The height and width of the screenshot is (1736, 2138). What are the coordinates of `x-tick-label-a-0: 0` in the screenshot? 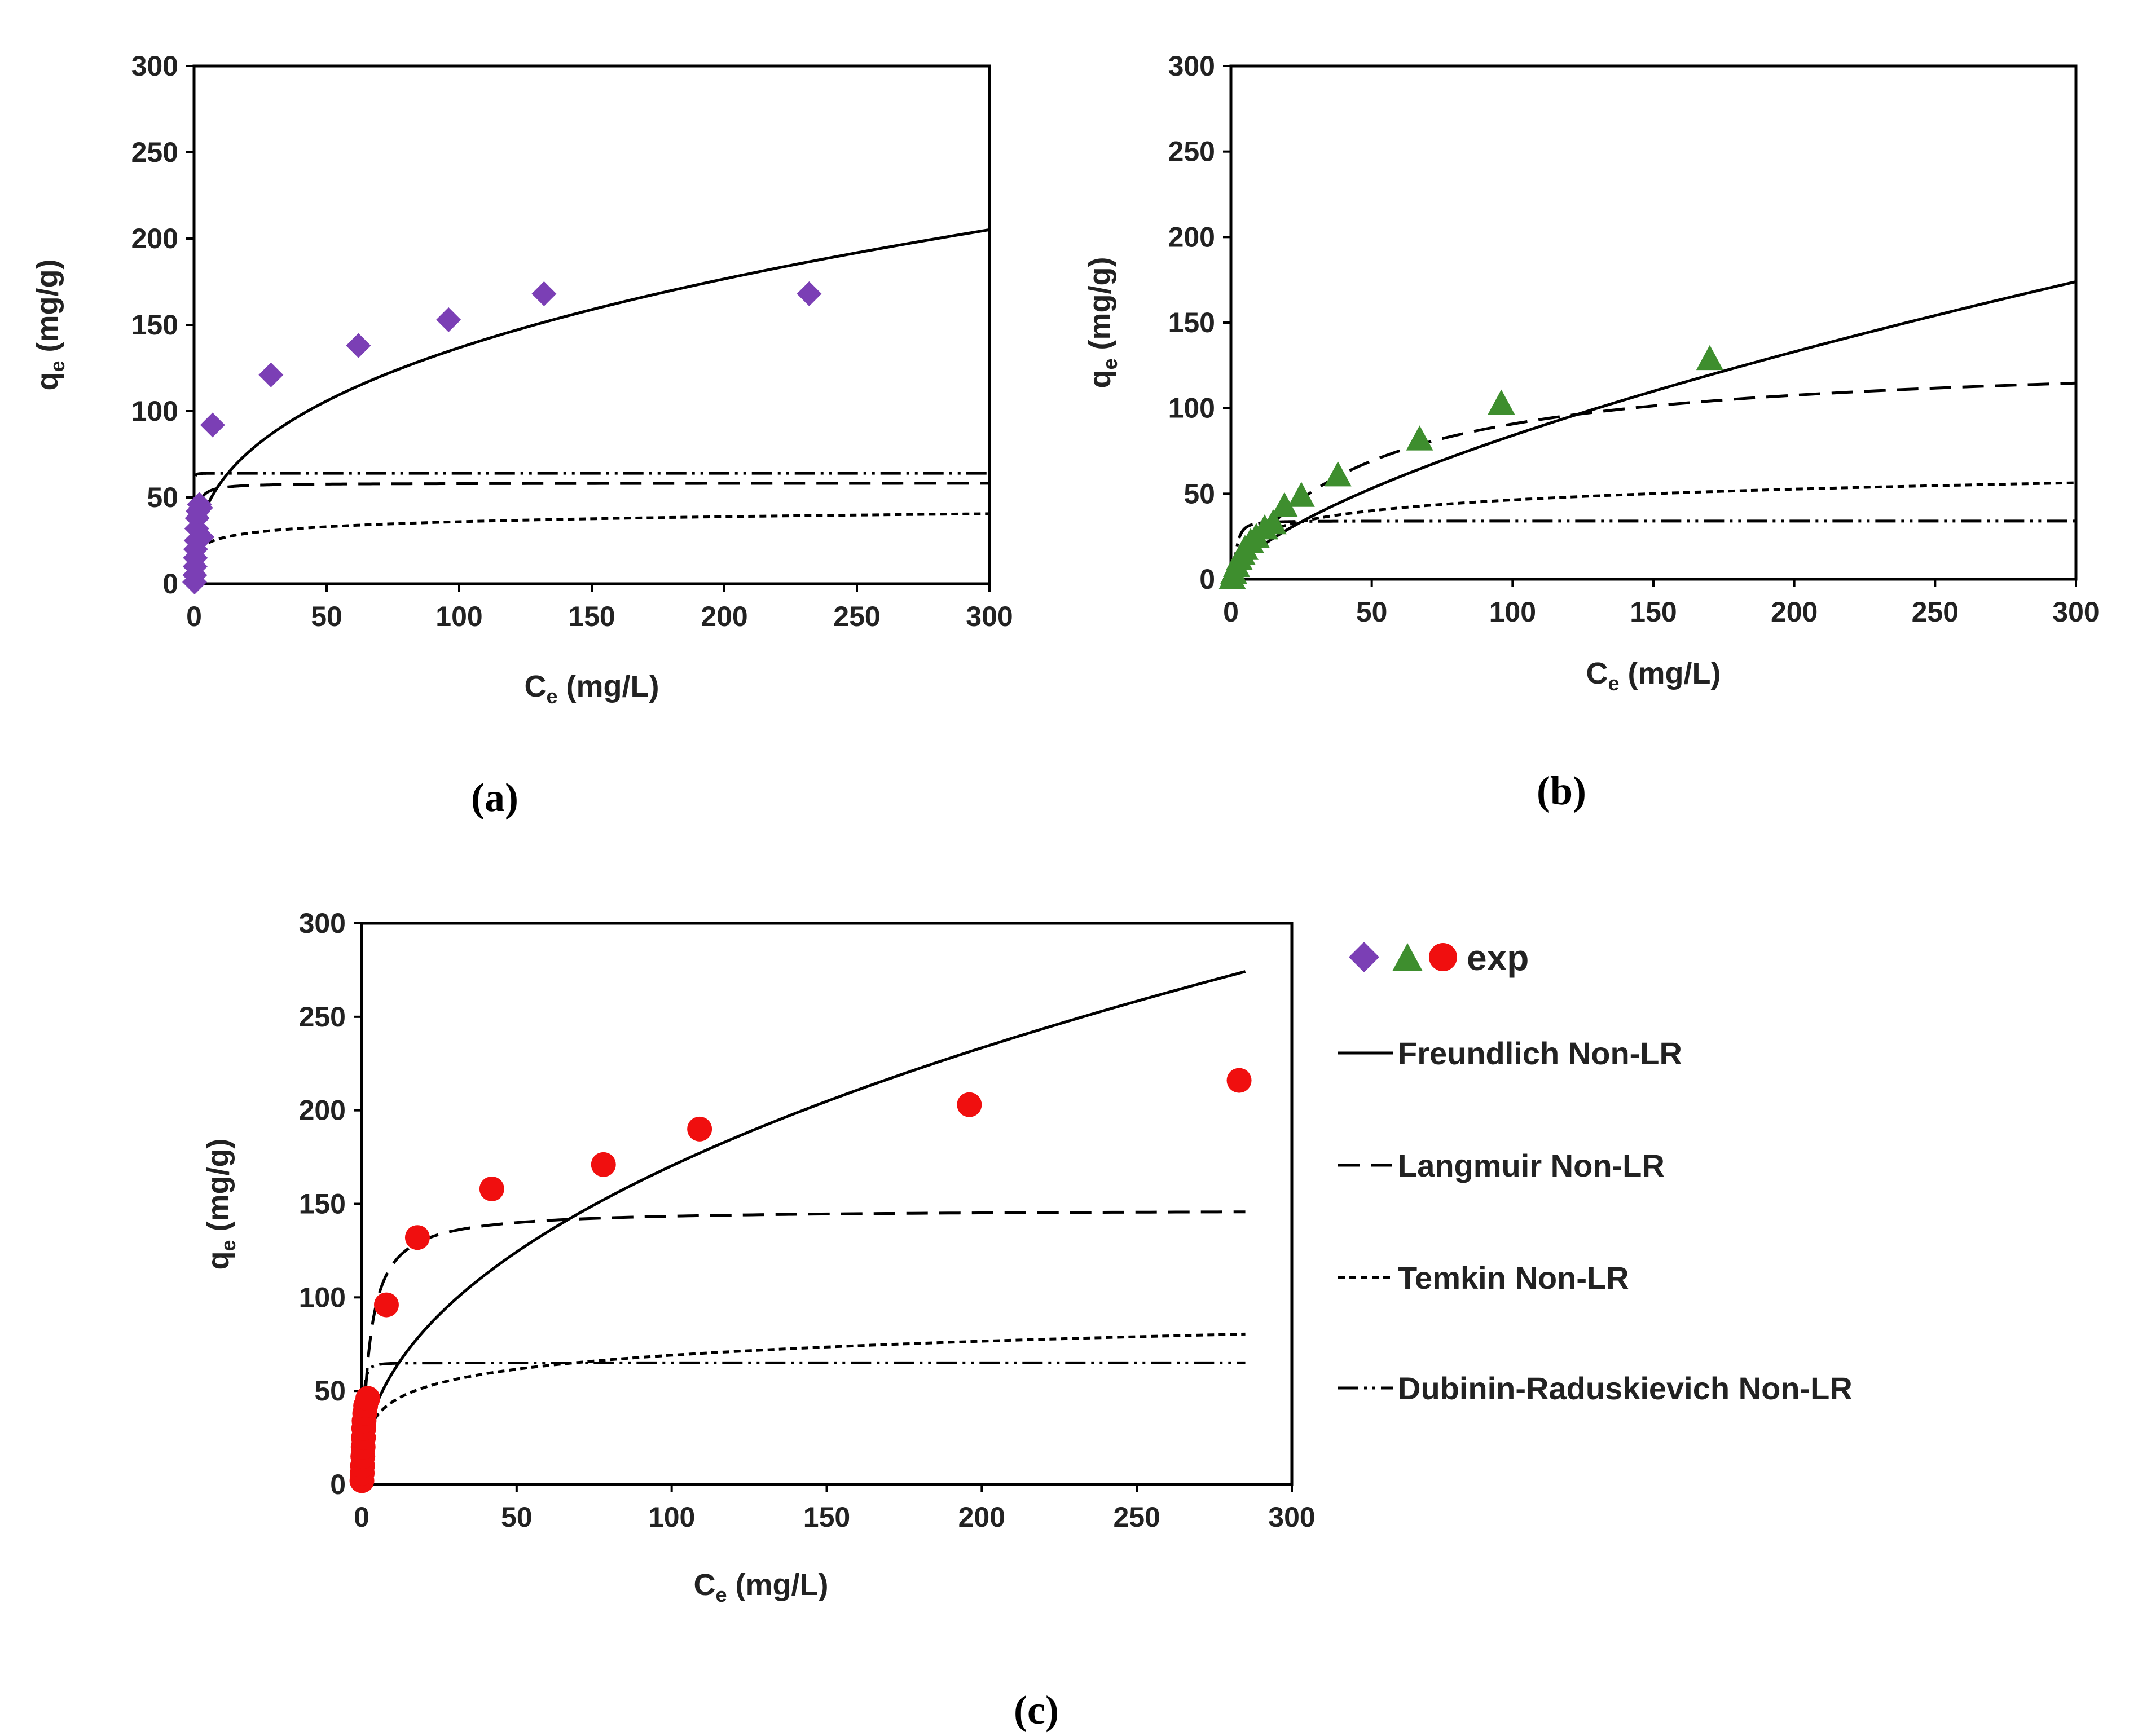 It's located at (194, 616).